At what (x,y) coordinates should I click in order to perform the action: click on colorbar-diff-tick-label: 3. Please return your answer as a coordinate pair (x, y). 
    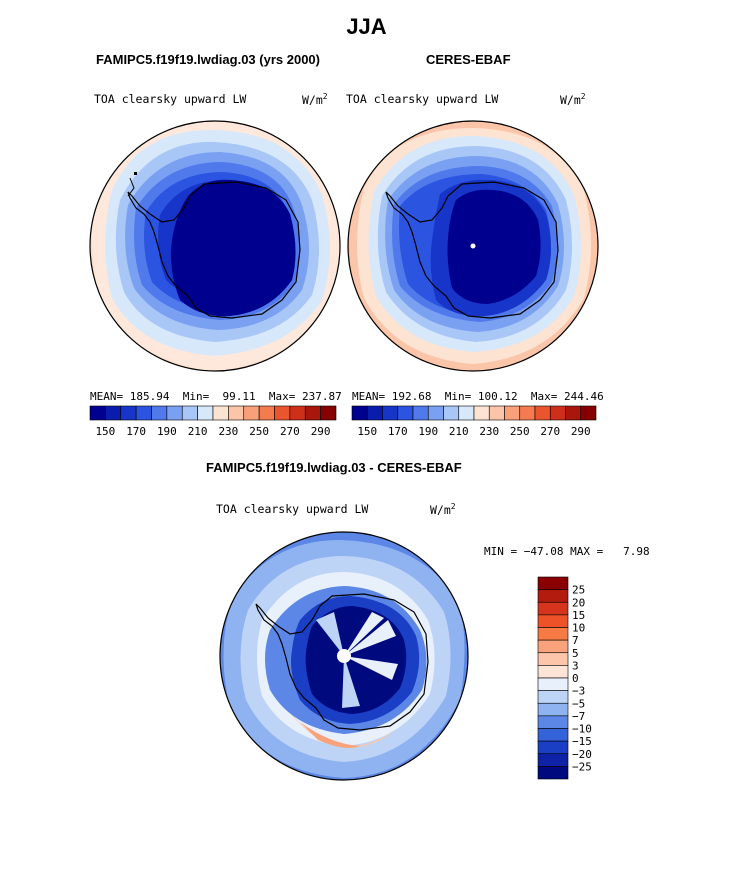
    Looking at the image, I should click on (575, 665).